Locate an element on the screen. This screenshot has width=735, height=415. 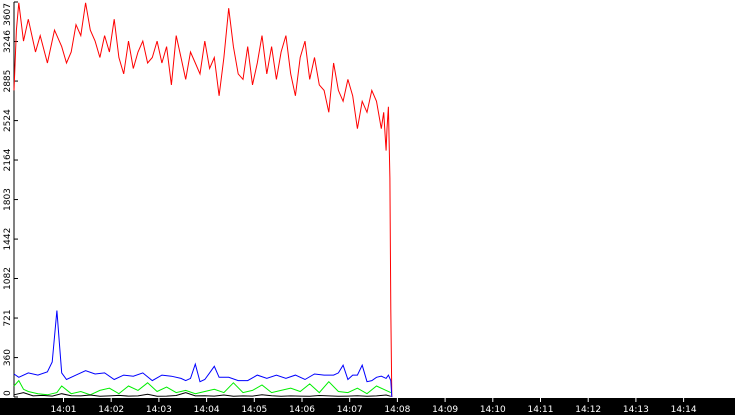
x-tick-label: 14:10 is located at coordinates (493, 410).